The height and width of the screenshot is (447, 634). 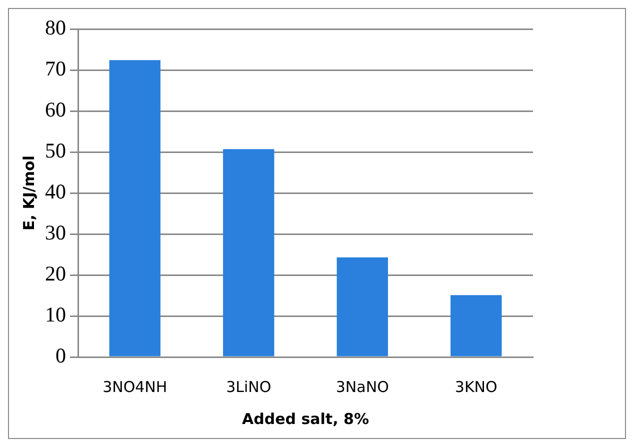 I want to click on y-tick-label: 30, so click(x=55, y=232).